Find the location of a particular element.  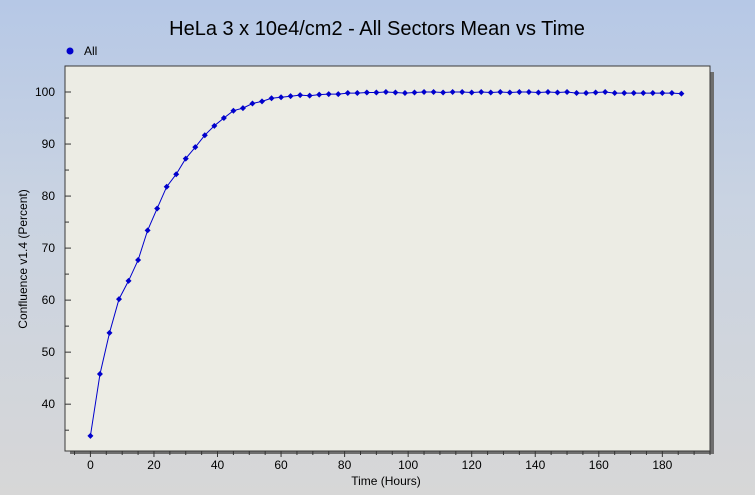

x-tick-label: 160 is located at coordinates (599, 465).